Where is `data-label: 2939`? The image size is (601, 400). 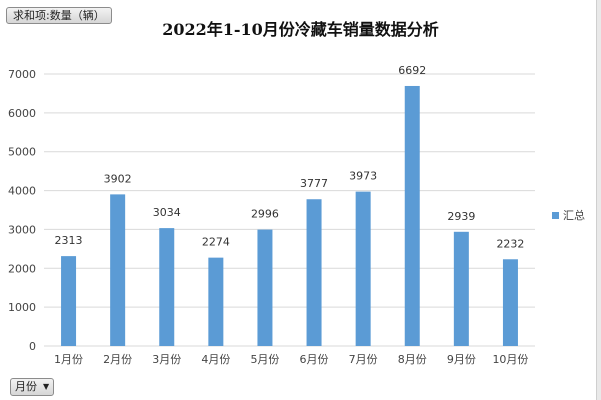
data-label: 2939 is located at coordinates (461, 216).